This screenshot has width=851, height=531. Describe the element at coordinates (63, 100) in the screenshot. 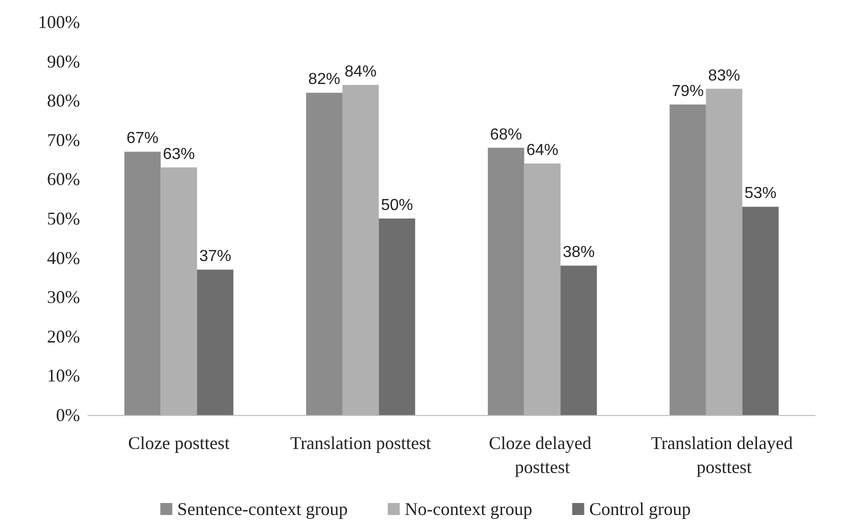

I see `y-tick-label: 80%` at that location.